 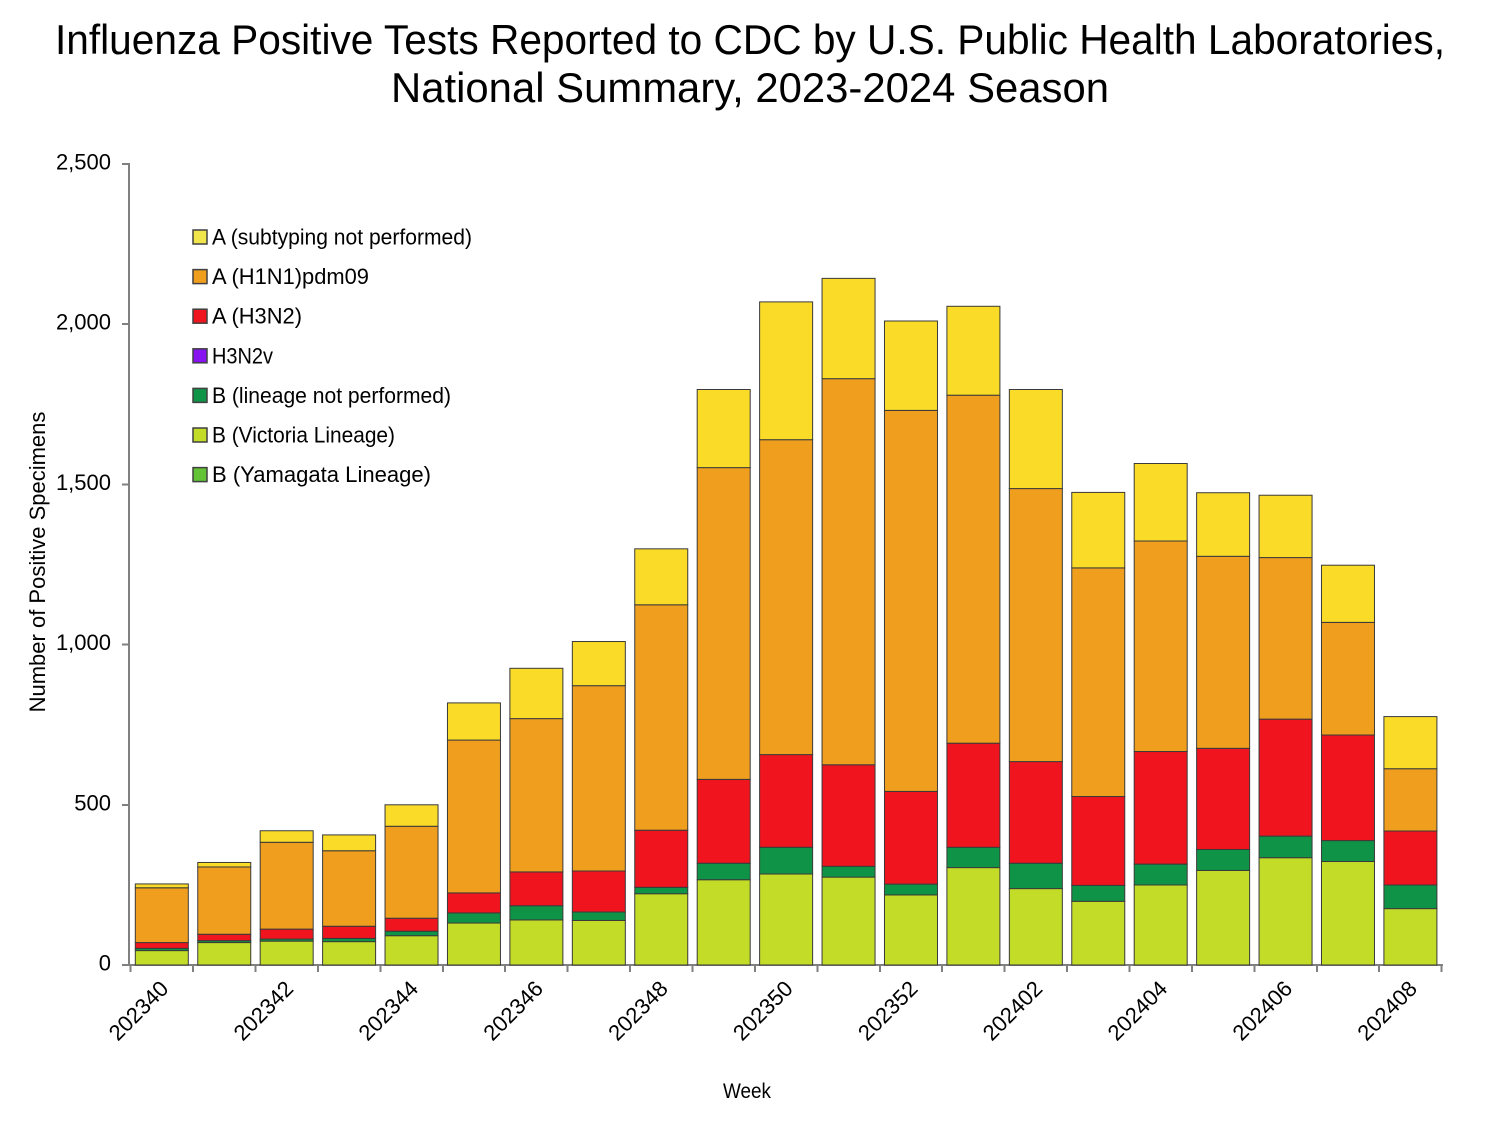 What do you see at coordinates (37, 562) in the screenshot?
I see `svg-text: Number of Positive Specimens` at bounding box center [37, 562].